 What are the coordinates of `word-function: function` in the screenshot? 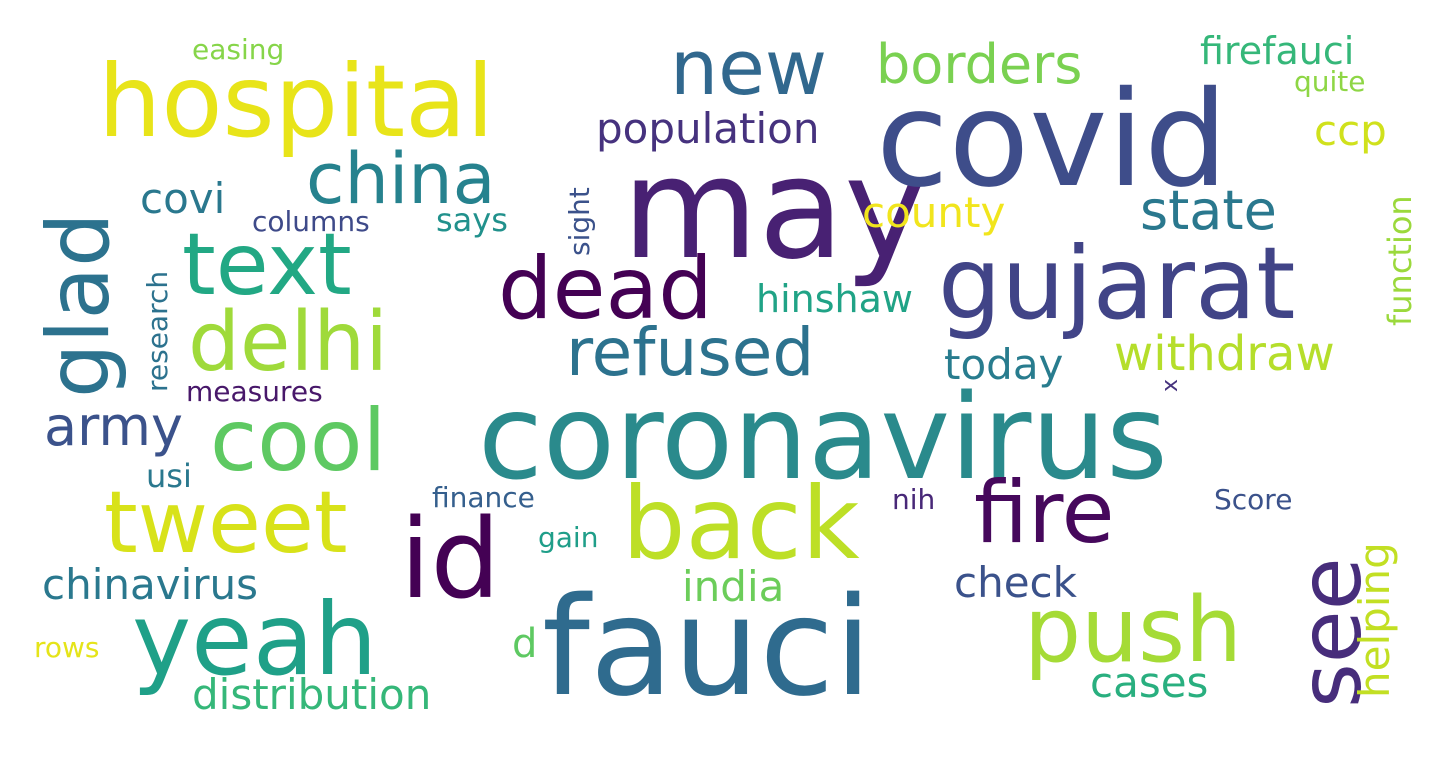 It's located at (1400, 260).